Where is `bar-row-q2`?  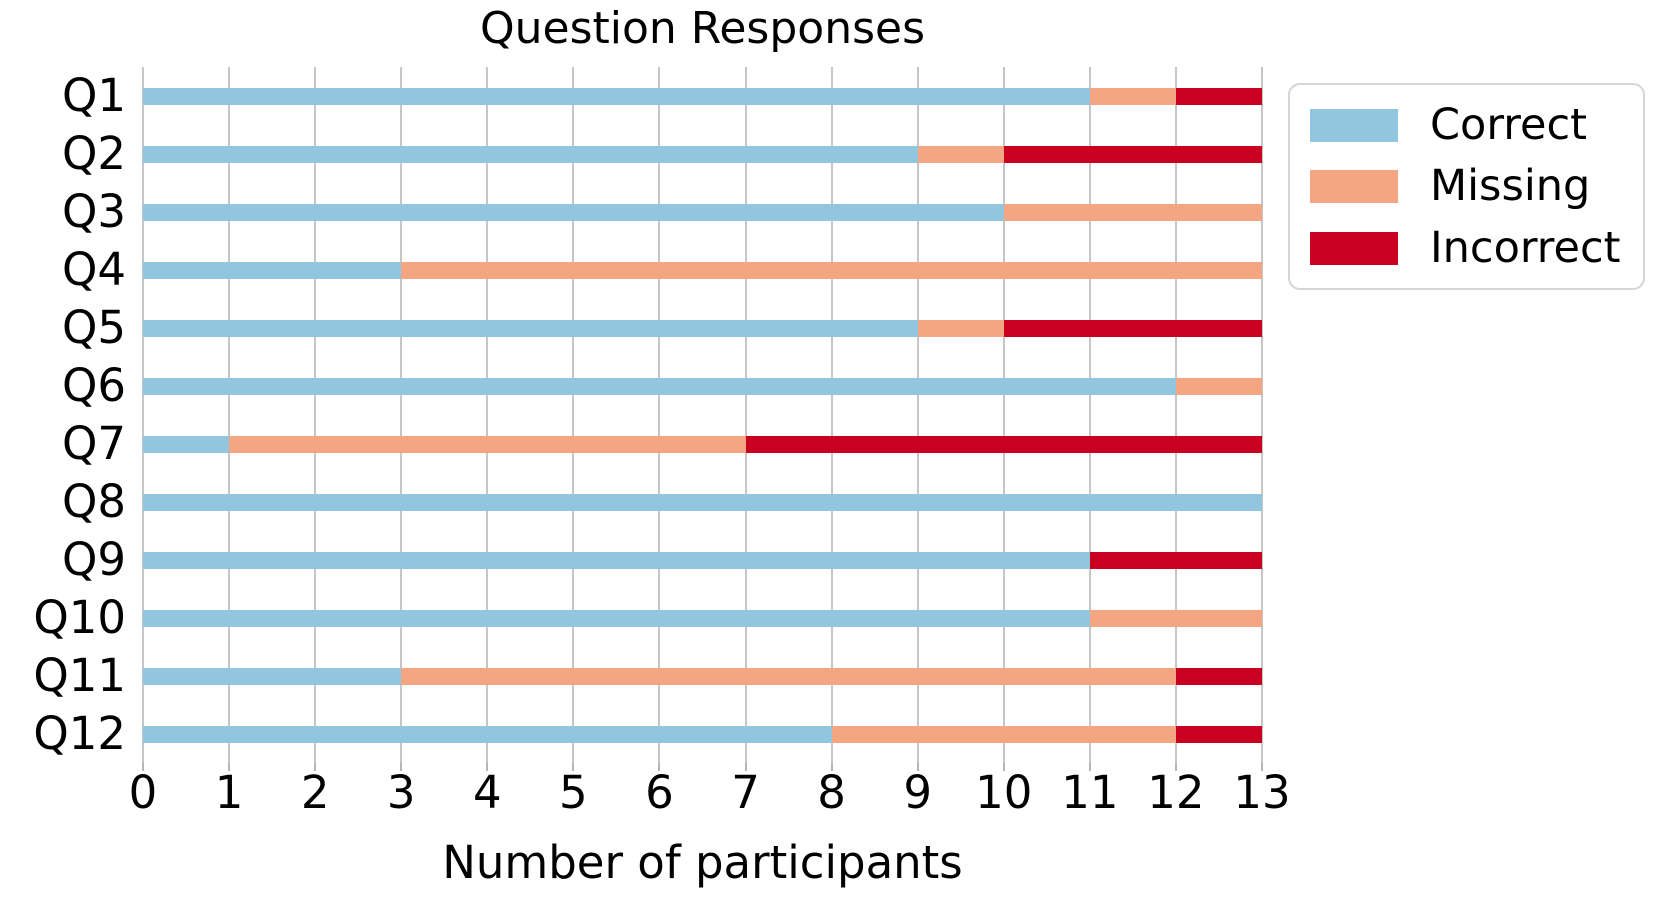
bar-row-q2 is located at coordinates (702, 154).